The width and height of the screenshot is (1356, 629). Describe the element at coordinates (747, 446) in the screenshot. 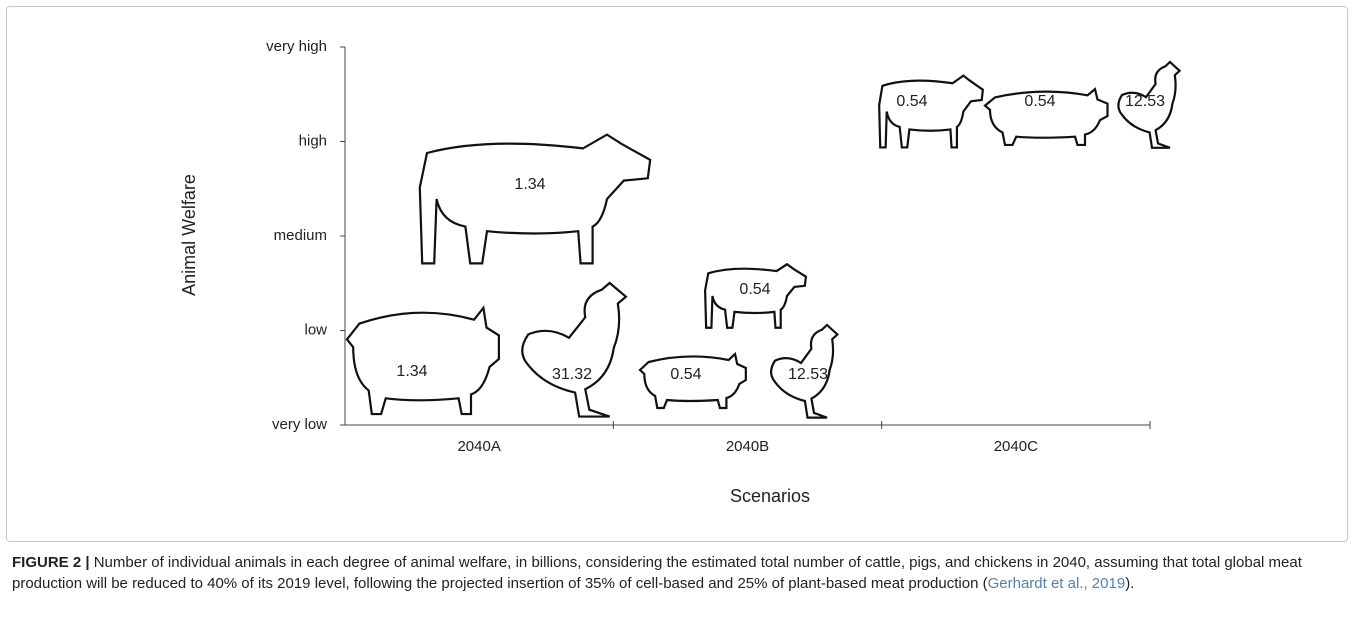

I see `x-tick-label: 2040B` at that location.